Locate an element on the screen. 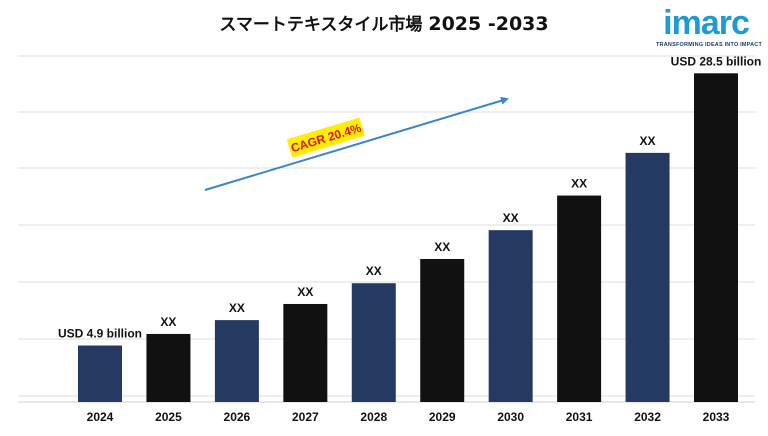 The width and height of the screenshot is (768, 436). bar-2032 is located at coordinates (647, 277).